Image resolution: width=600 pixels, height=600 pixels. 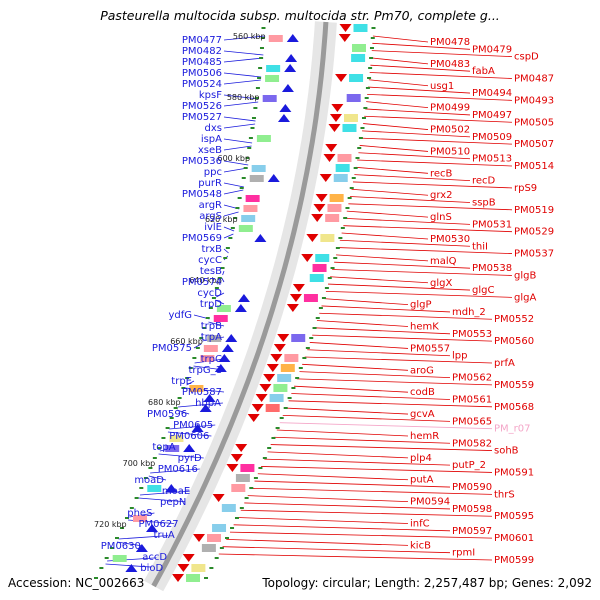 I want to click on left-gene-label: PM0596, so click(x=167, y=414).